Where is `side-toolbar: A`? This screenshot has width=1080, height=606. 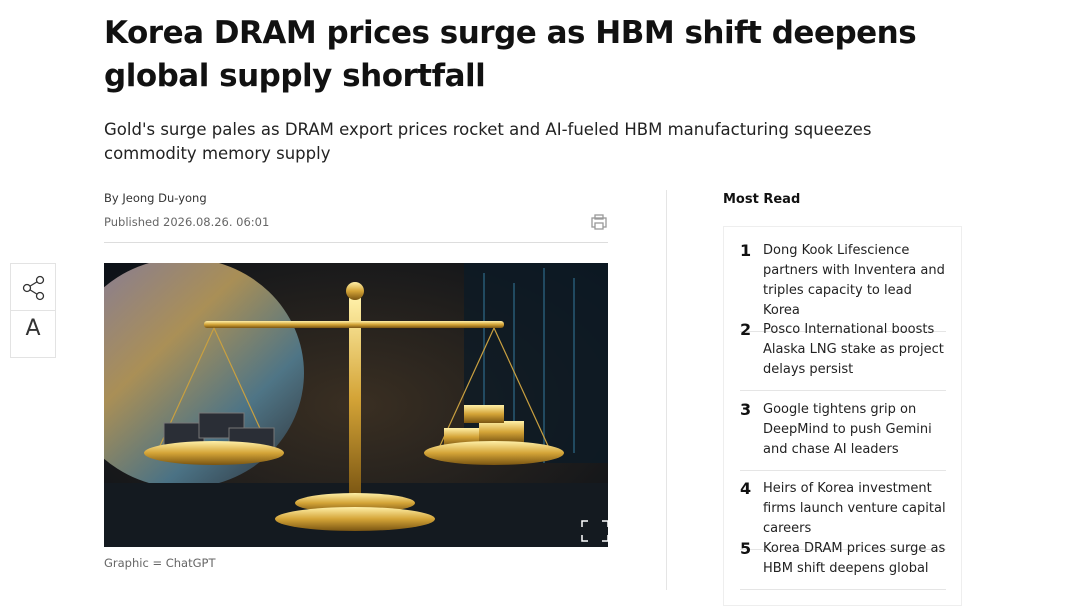
side-toolbar: A is located at coordinates (33, 310).